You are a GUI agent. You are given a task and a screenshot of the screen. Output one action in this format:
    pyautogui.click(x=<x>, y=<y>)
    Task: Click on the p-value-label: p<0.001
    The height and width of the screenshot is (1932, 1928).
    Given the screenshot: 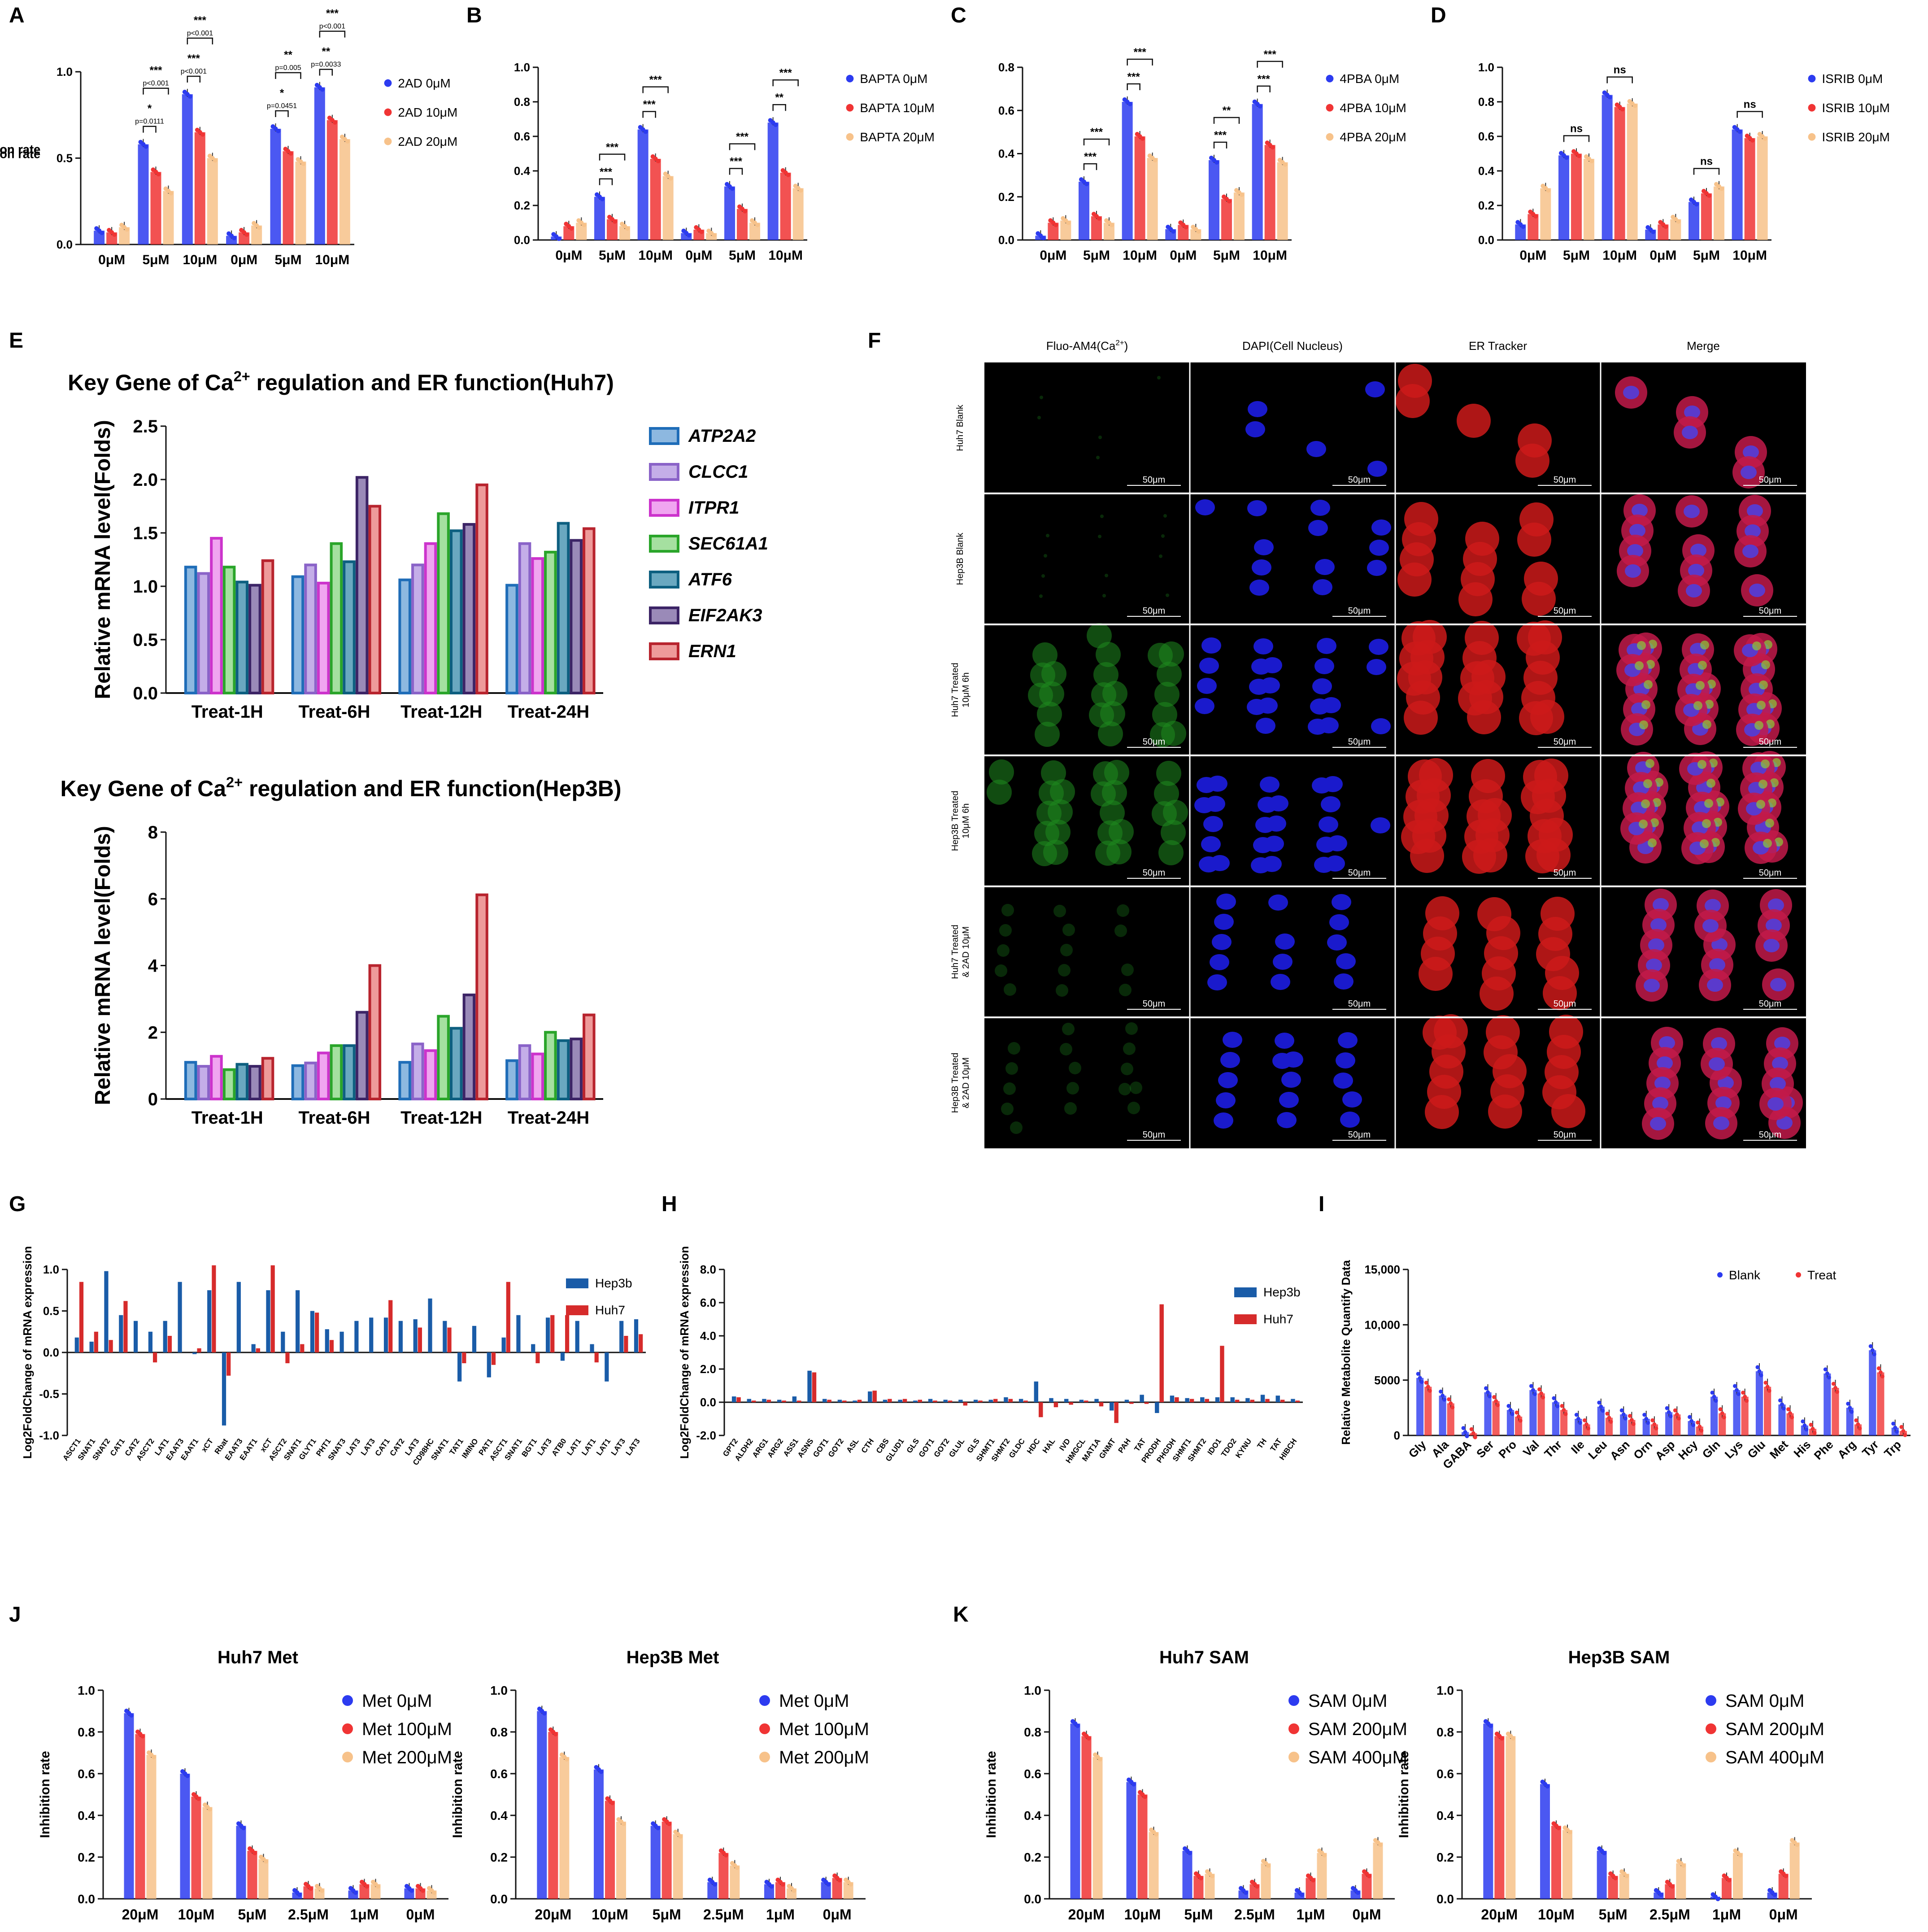 What is the action you would take?
    pyautogui.click(x=194, y=71)
    